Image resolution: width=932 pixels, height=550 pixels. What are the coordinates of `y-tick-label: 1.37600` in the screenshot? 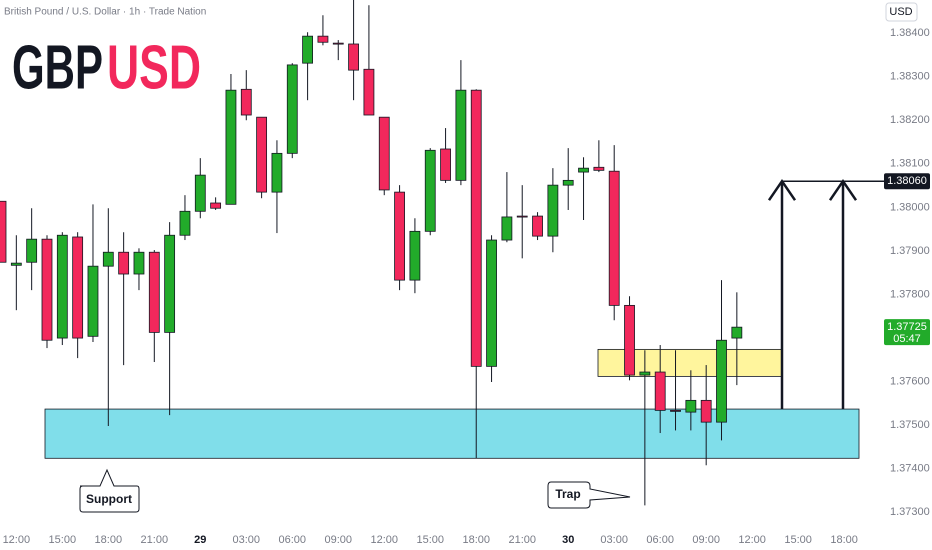 It's located at (910, 382).